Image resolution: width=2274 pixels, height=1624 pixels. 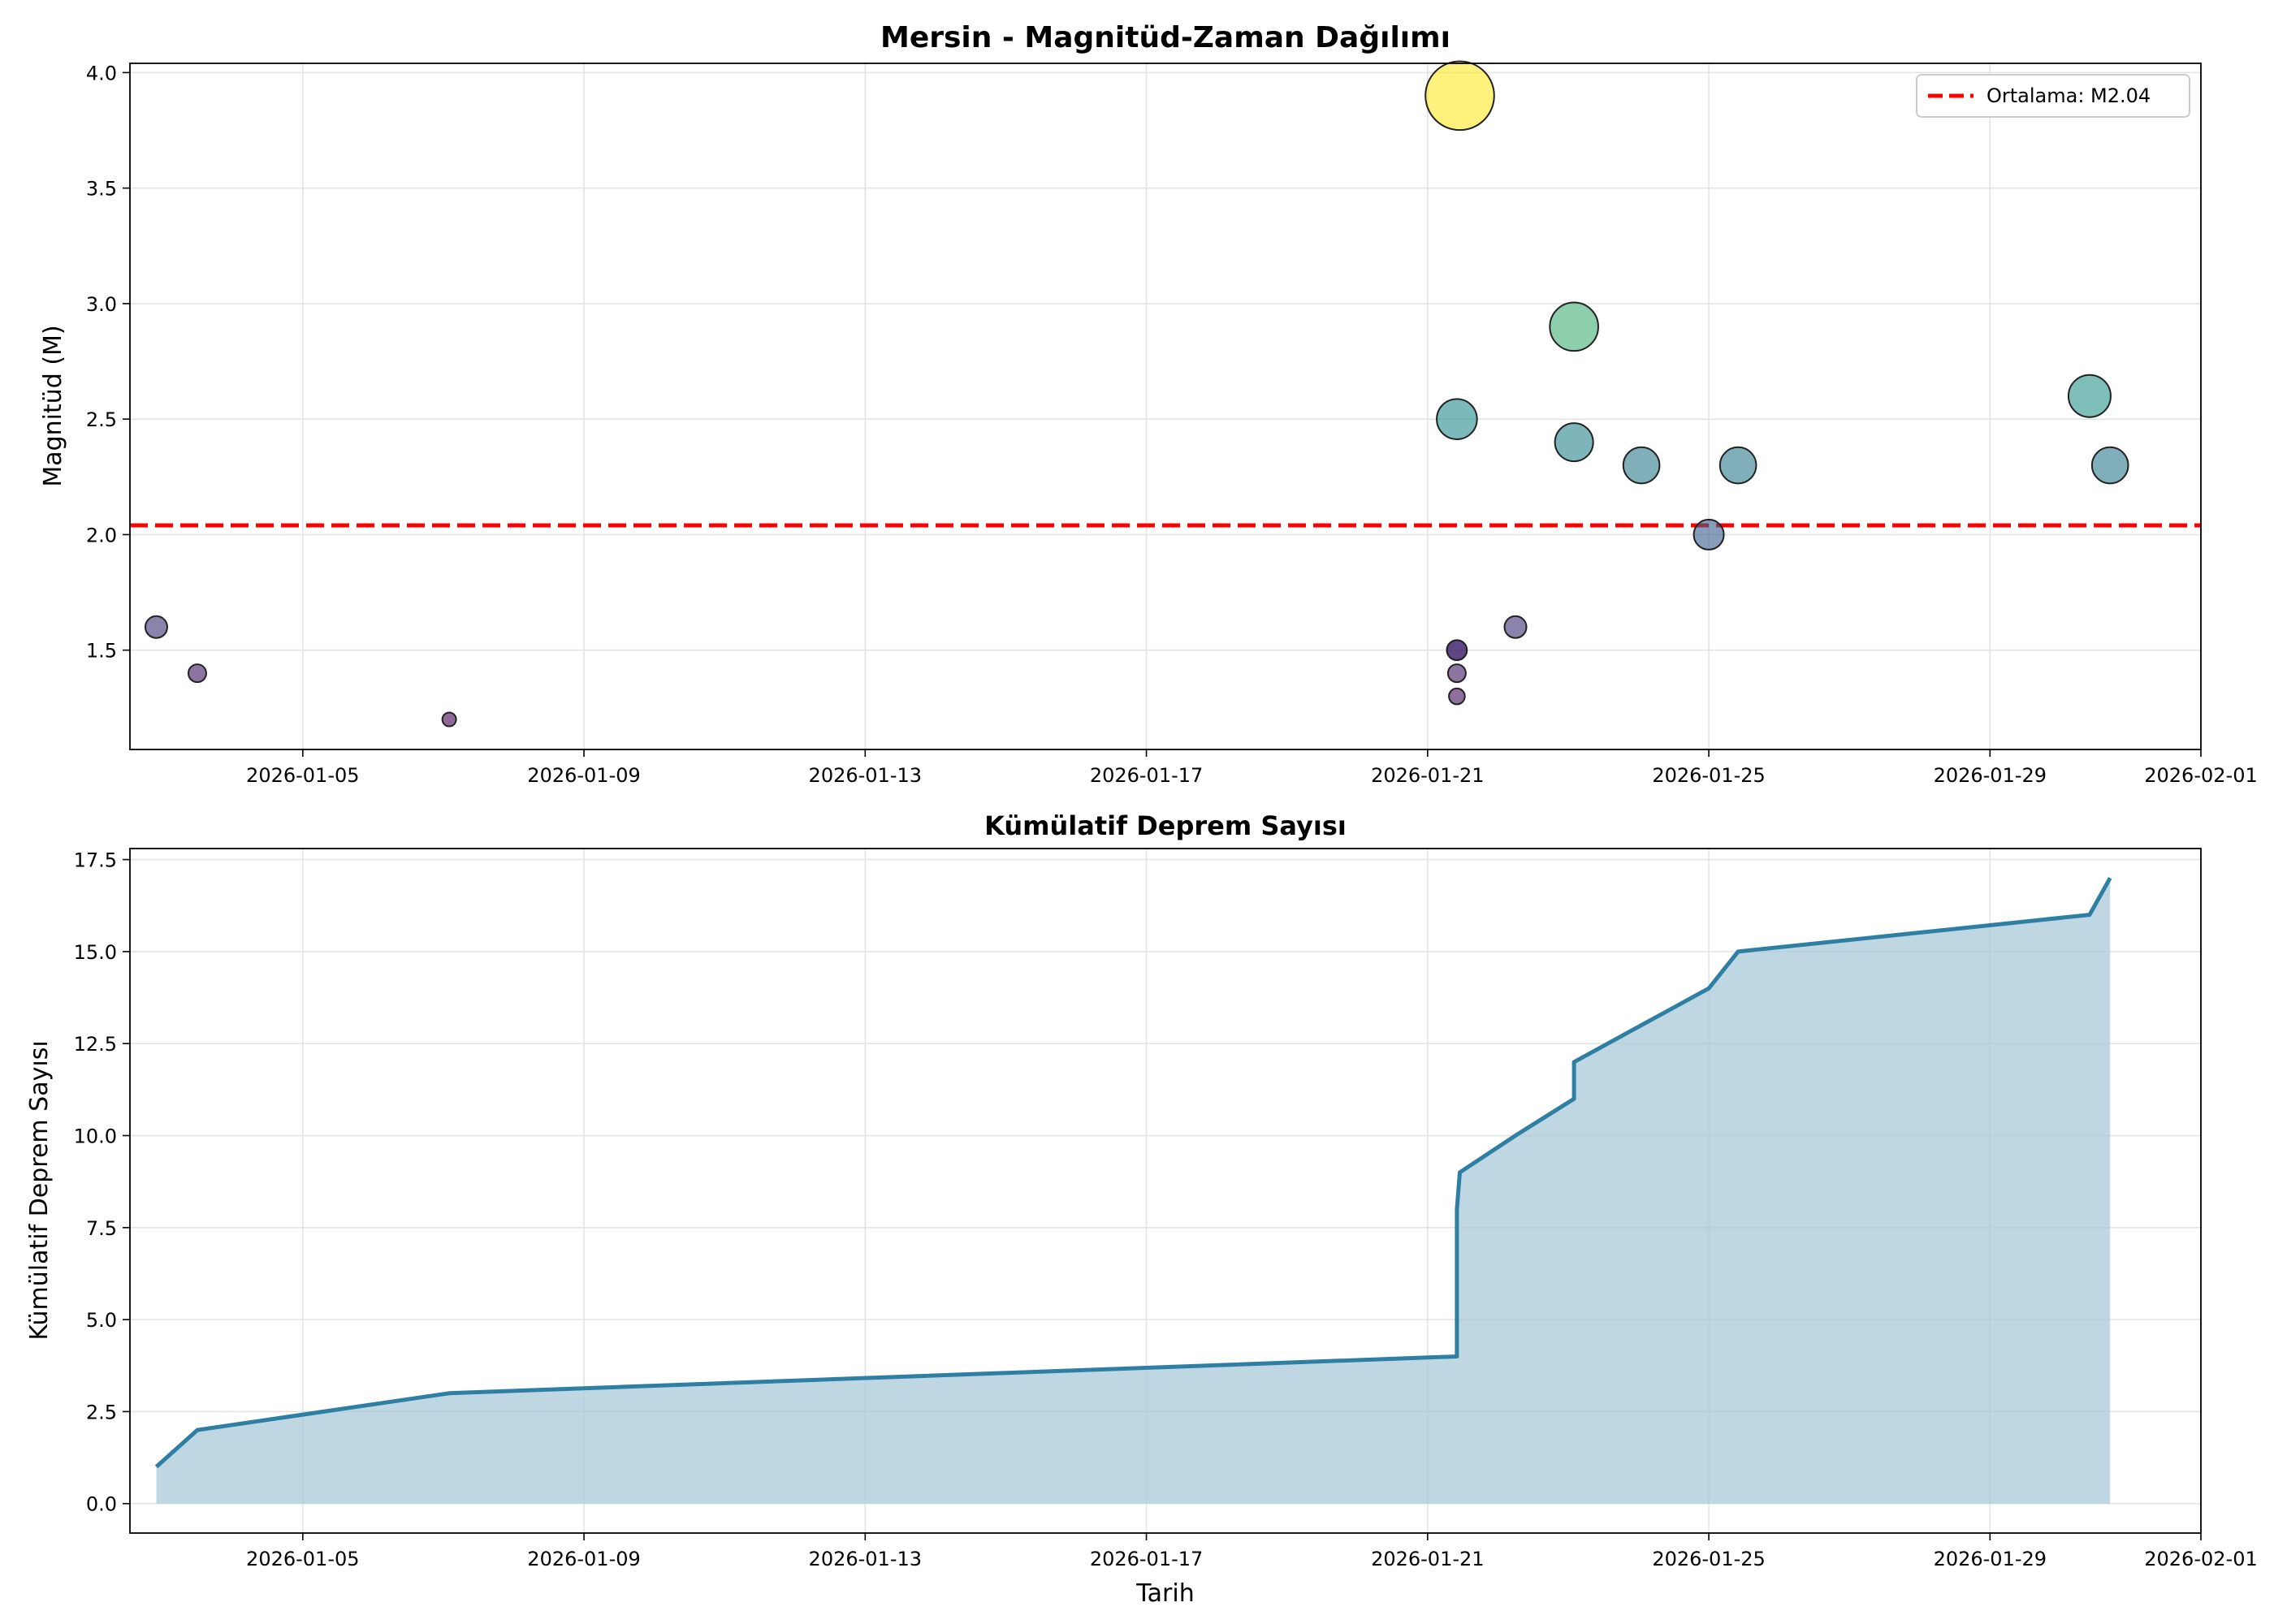 What do you see at coordinates (102, 420) in the screenshot?
I see `magnitude-y-tick-label: 2.5` at bounding box center [102, 420].